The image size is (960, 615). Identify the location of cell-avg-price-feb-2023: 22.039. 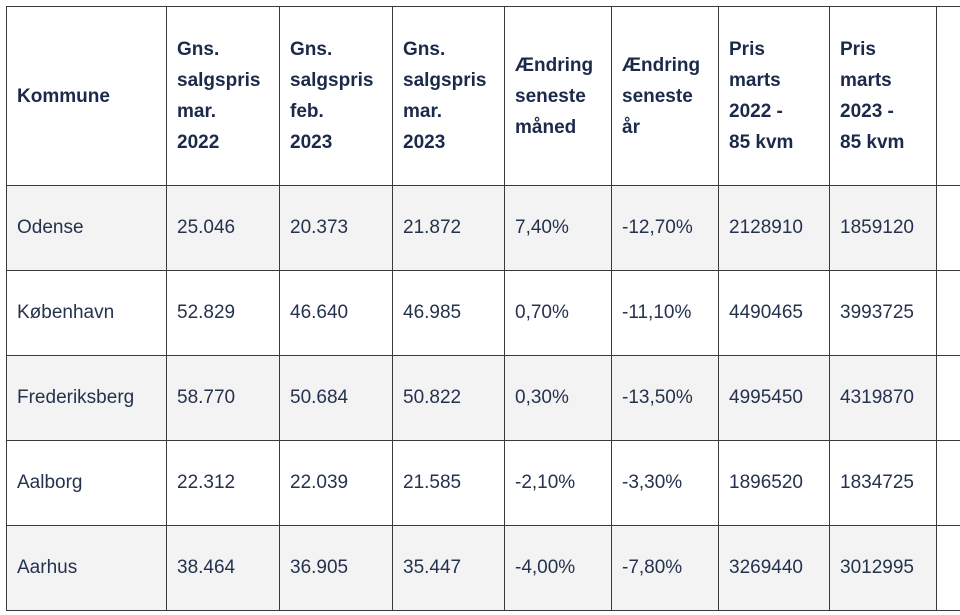
(336, 483).